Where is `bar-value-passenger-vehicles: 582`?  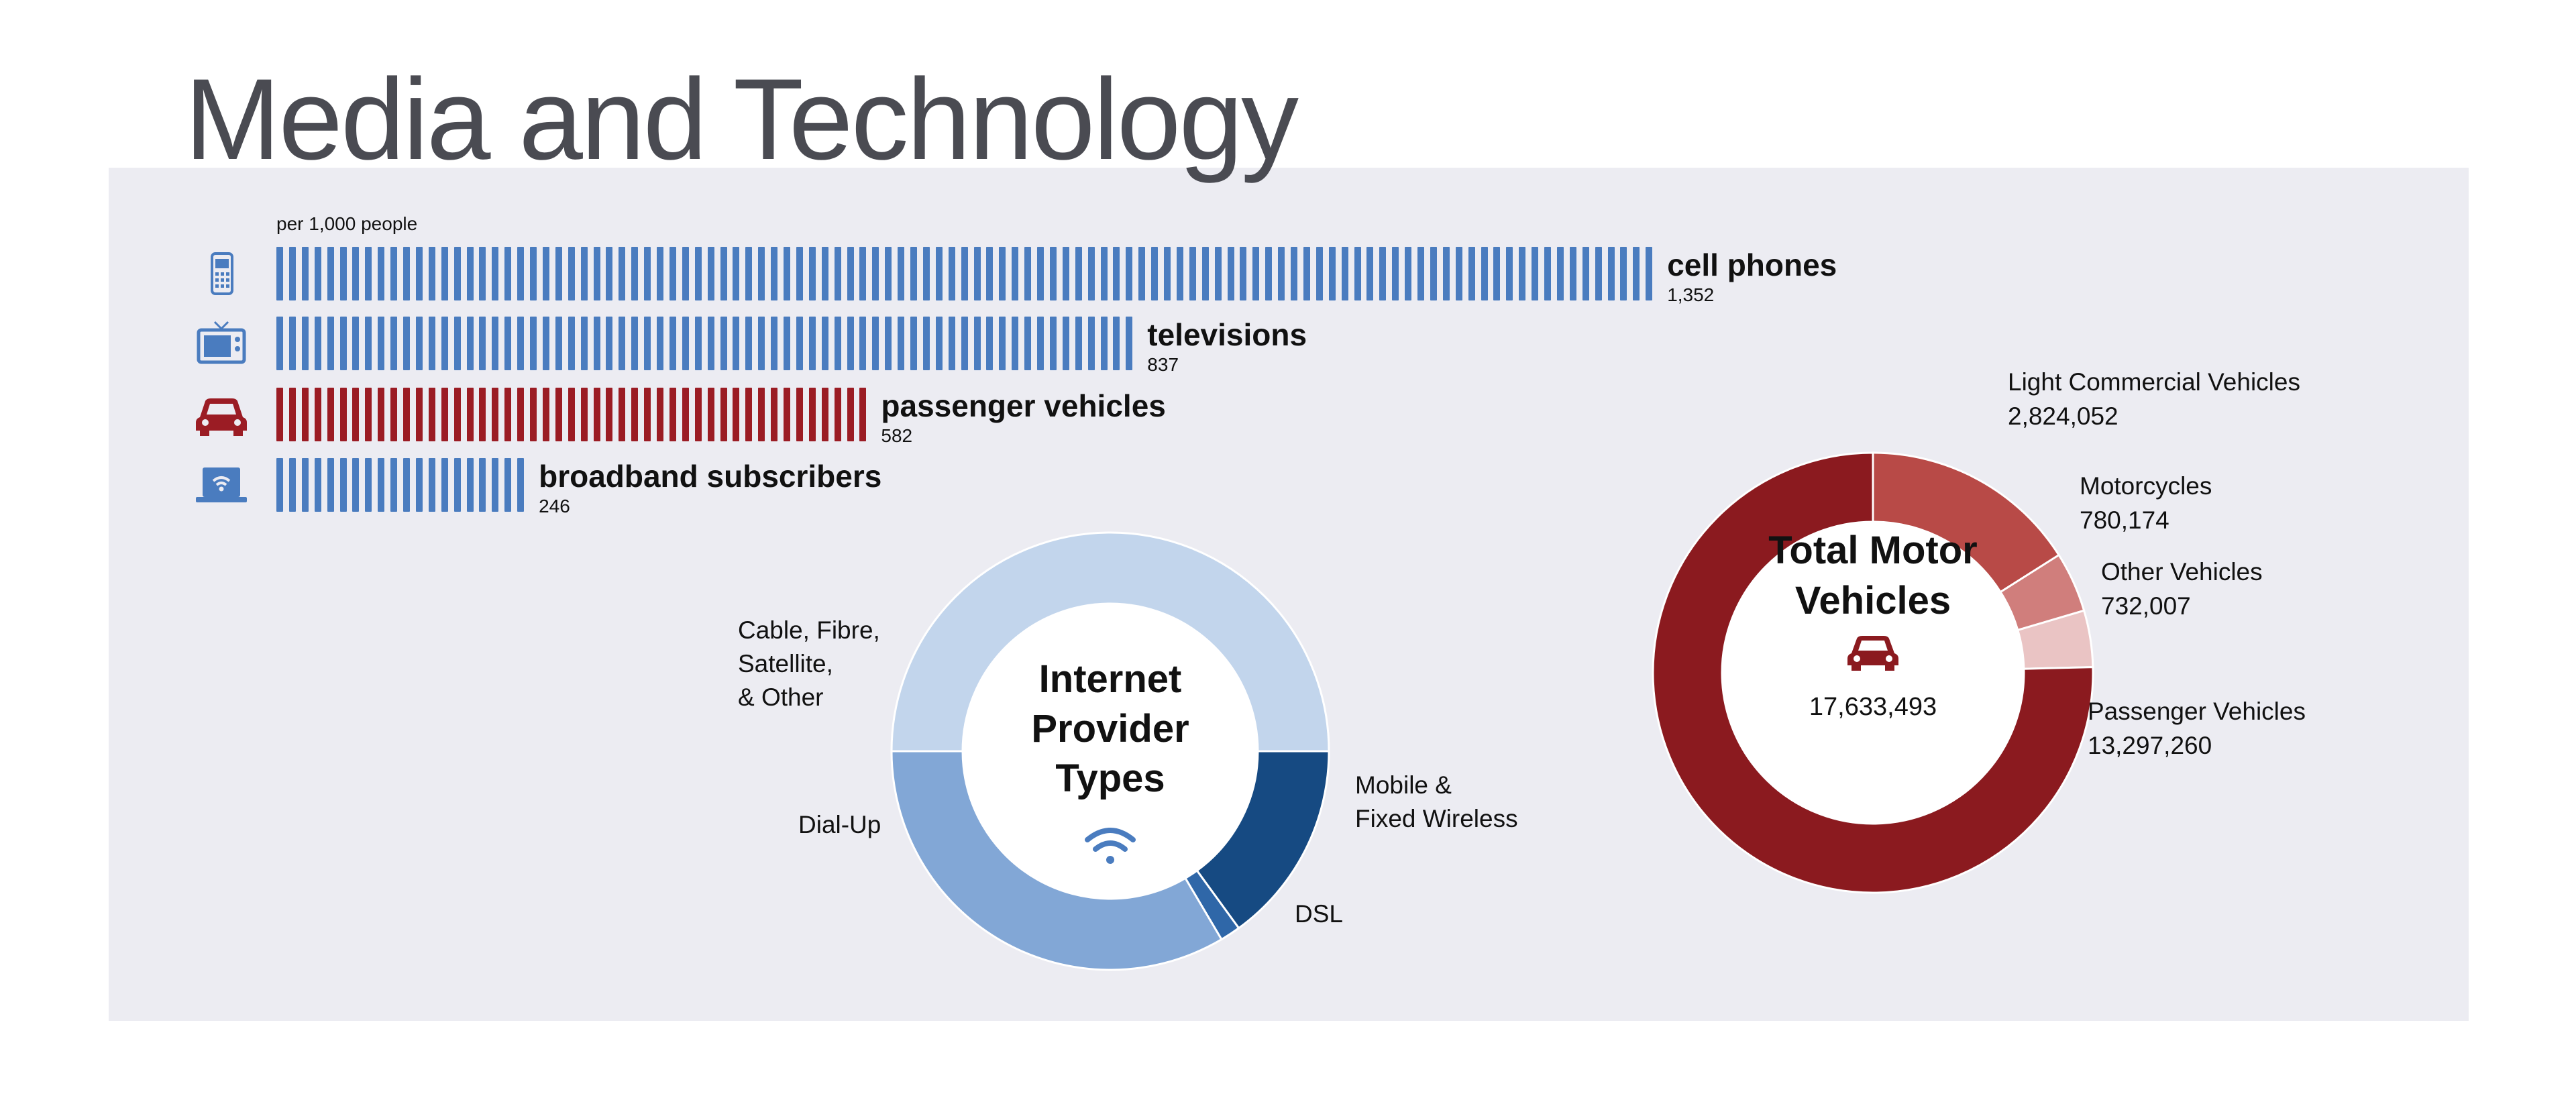 bar-value-passenger-vehicles: 582 is located at coordinates (897, 436).